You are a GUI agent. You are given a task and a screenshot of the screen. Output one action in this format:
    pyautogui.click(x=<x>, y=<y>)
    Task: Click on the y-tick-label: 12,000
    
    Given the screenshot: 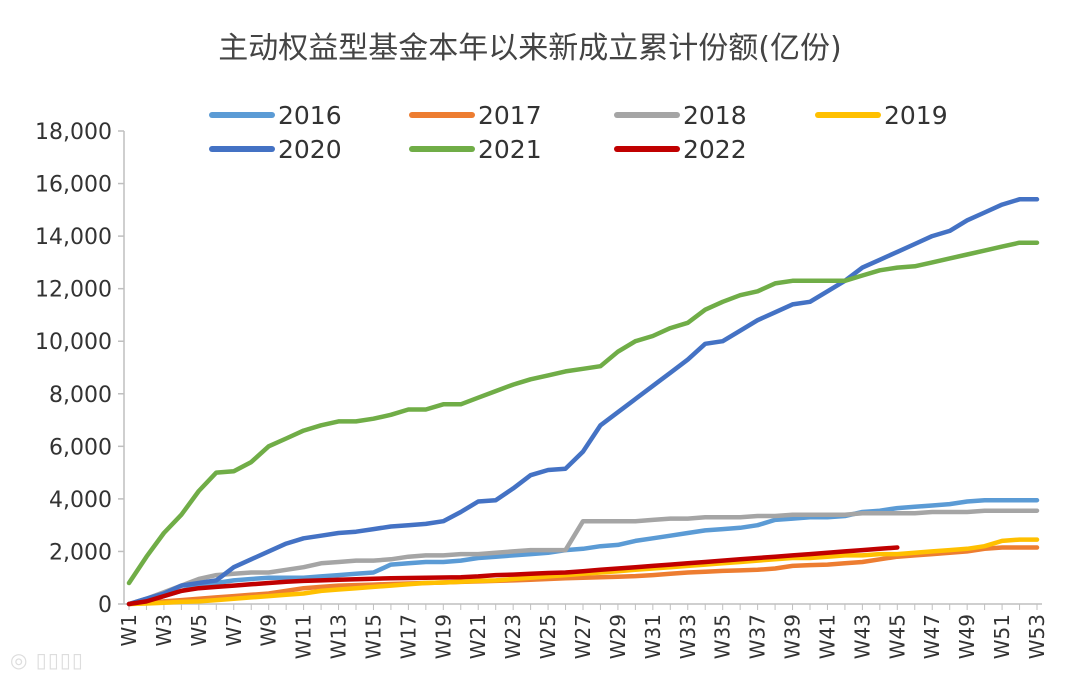 What is the action you would take?
    pyautogui.click(x=73, y=290)
    